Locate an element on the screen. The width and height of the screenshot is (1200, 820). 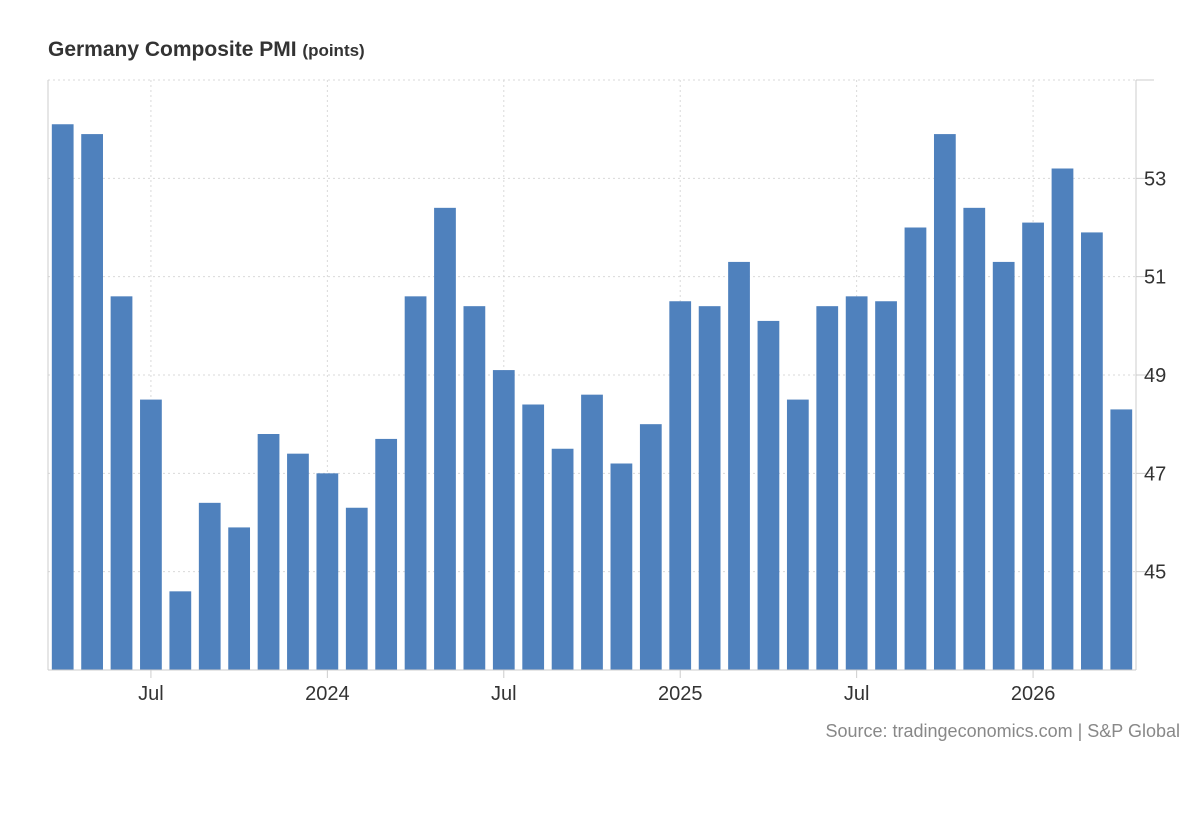
x-axis-ticks: Jul 2024 Jul 2025 Jul 2026 is located at coordinates (596, 687).